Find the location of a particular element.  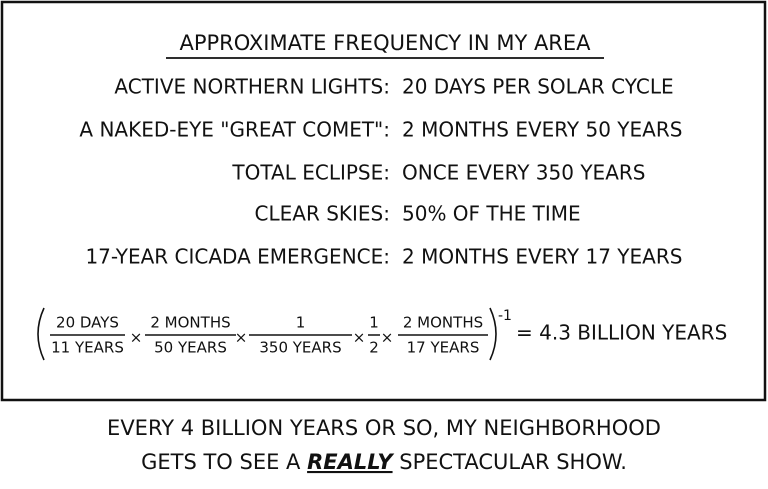

denominator: 17 YEARS is located at coordinates (443, 348).